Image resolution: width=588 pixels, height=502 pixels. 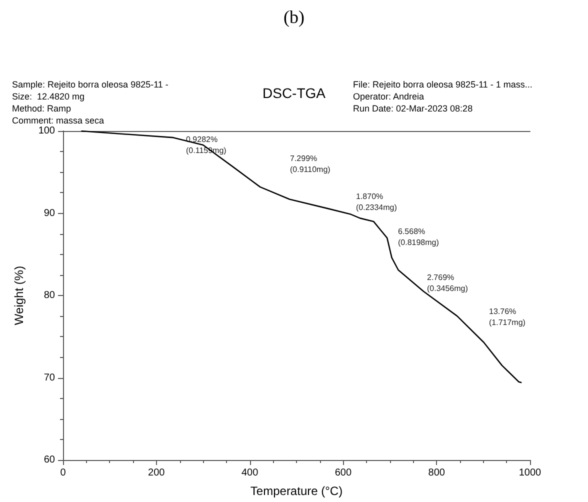 What do you see at coordinates (437, 473) in the screenshot?
I see `x-tick-label: 800` at bounding box center [437, 473].